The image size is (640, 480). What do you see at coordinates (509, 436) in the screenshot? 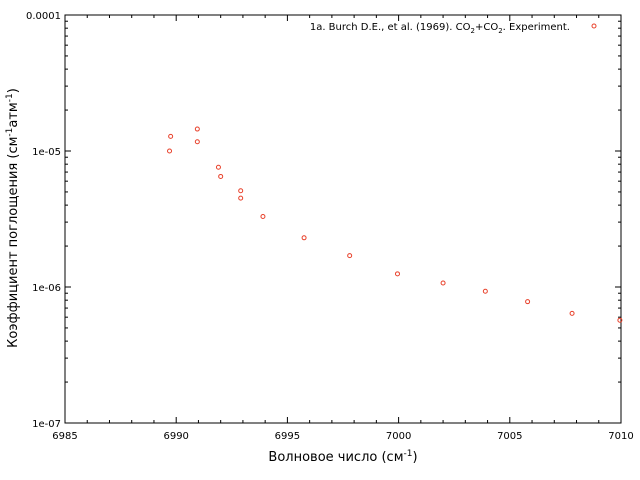
I see `x-tick-label: 7005` at bounding box center [509, 436].